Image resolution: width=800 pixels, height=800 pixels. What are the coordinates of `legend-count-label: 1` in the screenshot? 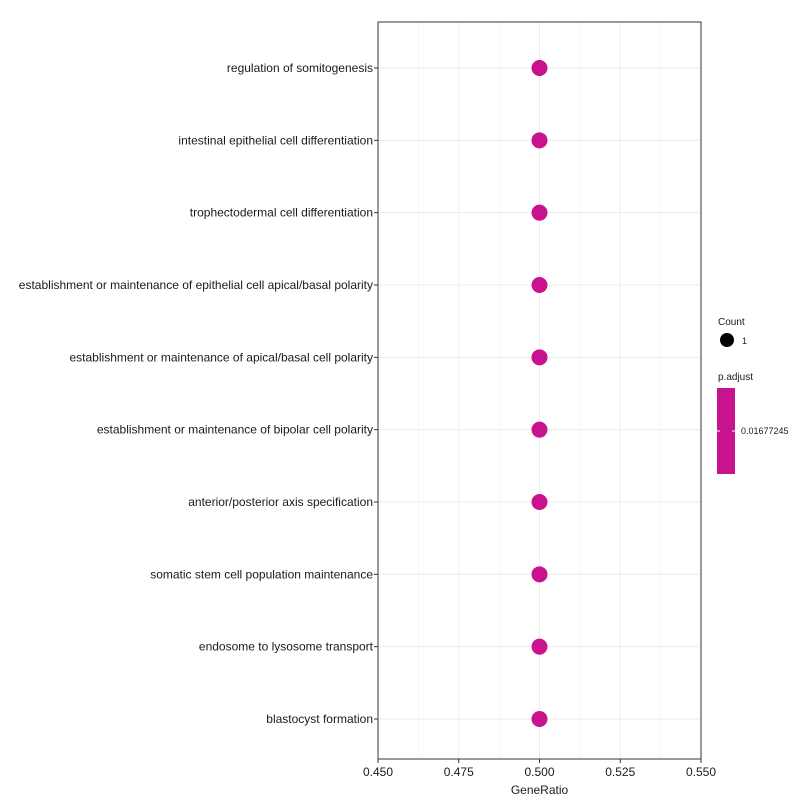 It's located at (744, 341).